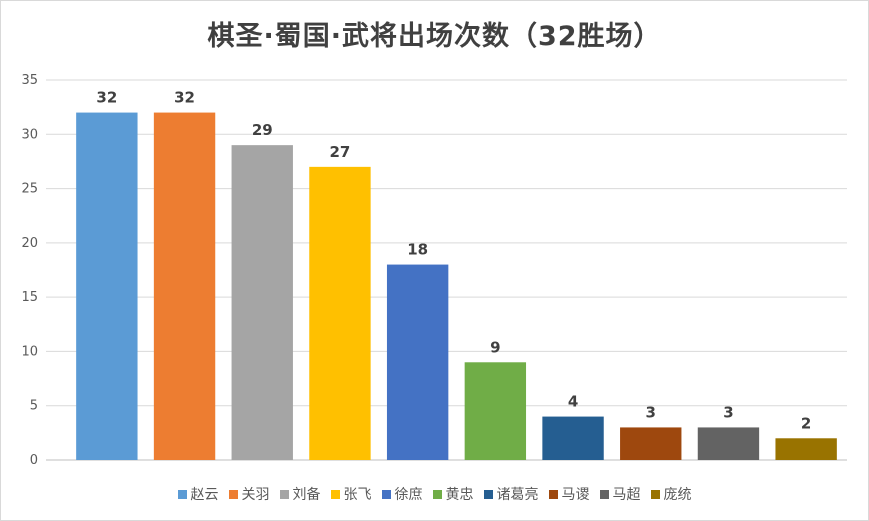  What do you see at coordinates (34, 406) in the screenshot?
I see `y-tick-label: 5` at bounding box center [34, 406].